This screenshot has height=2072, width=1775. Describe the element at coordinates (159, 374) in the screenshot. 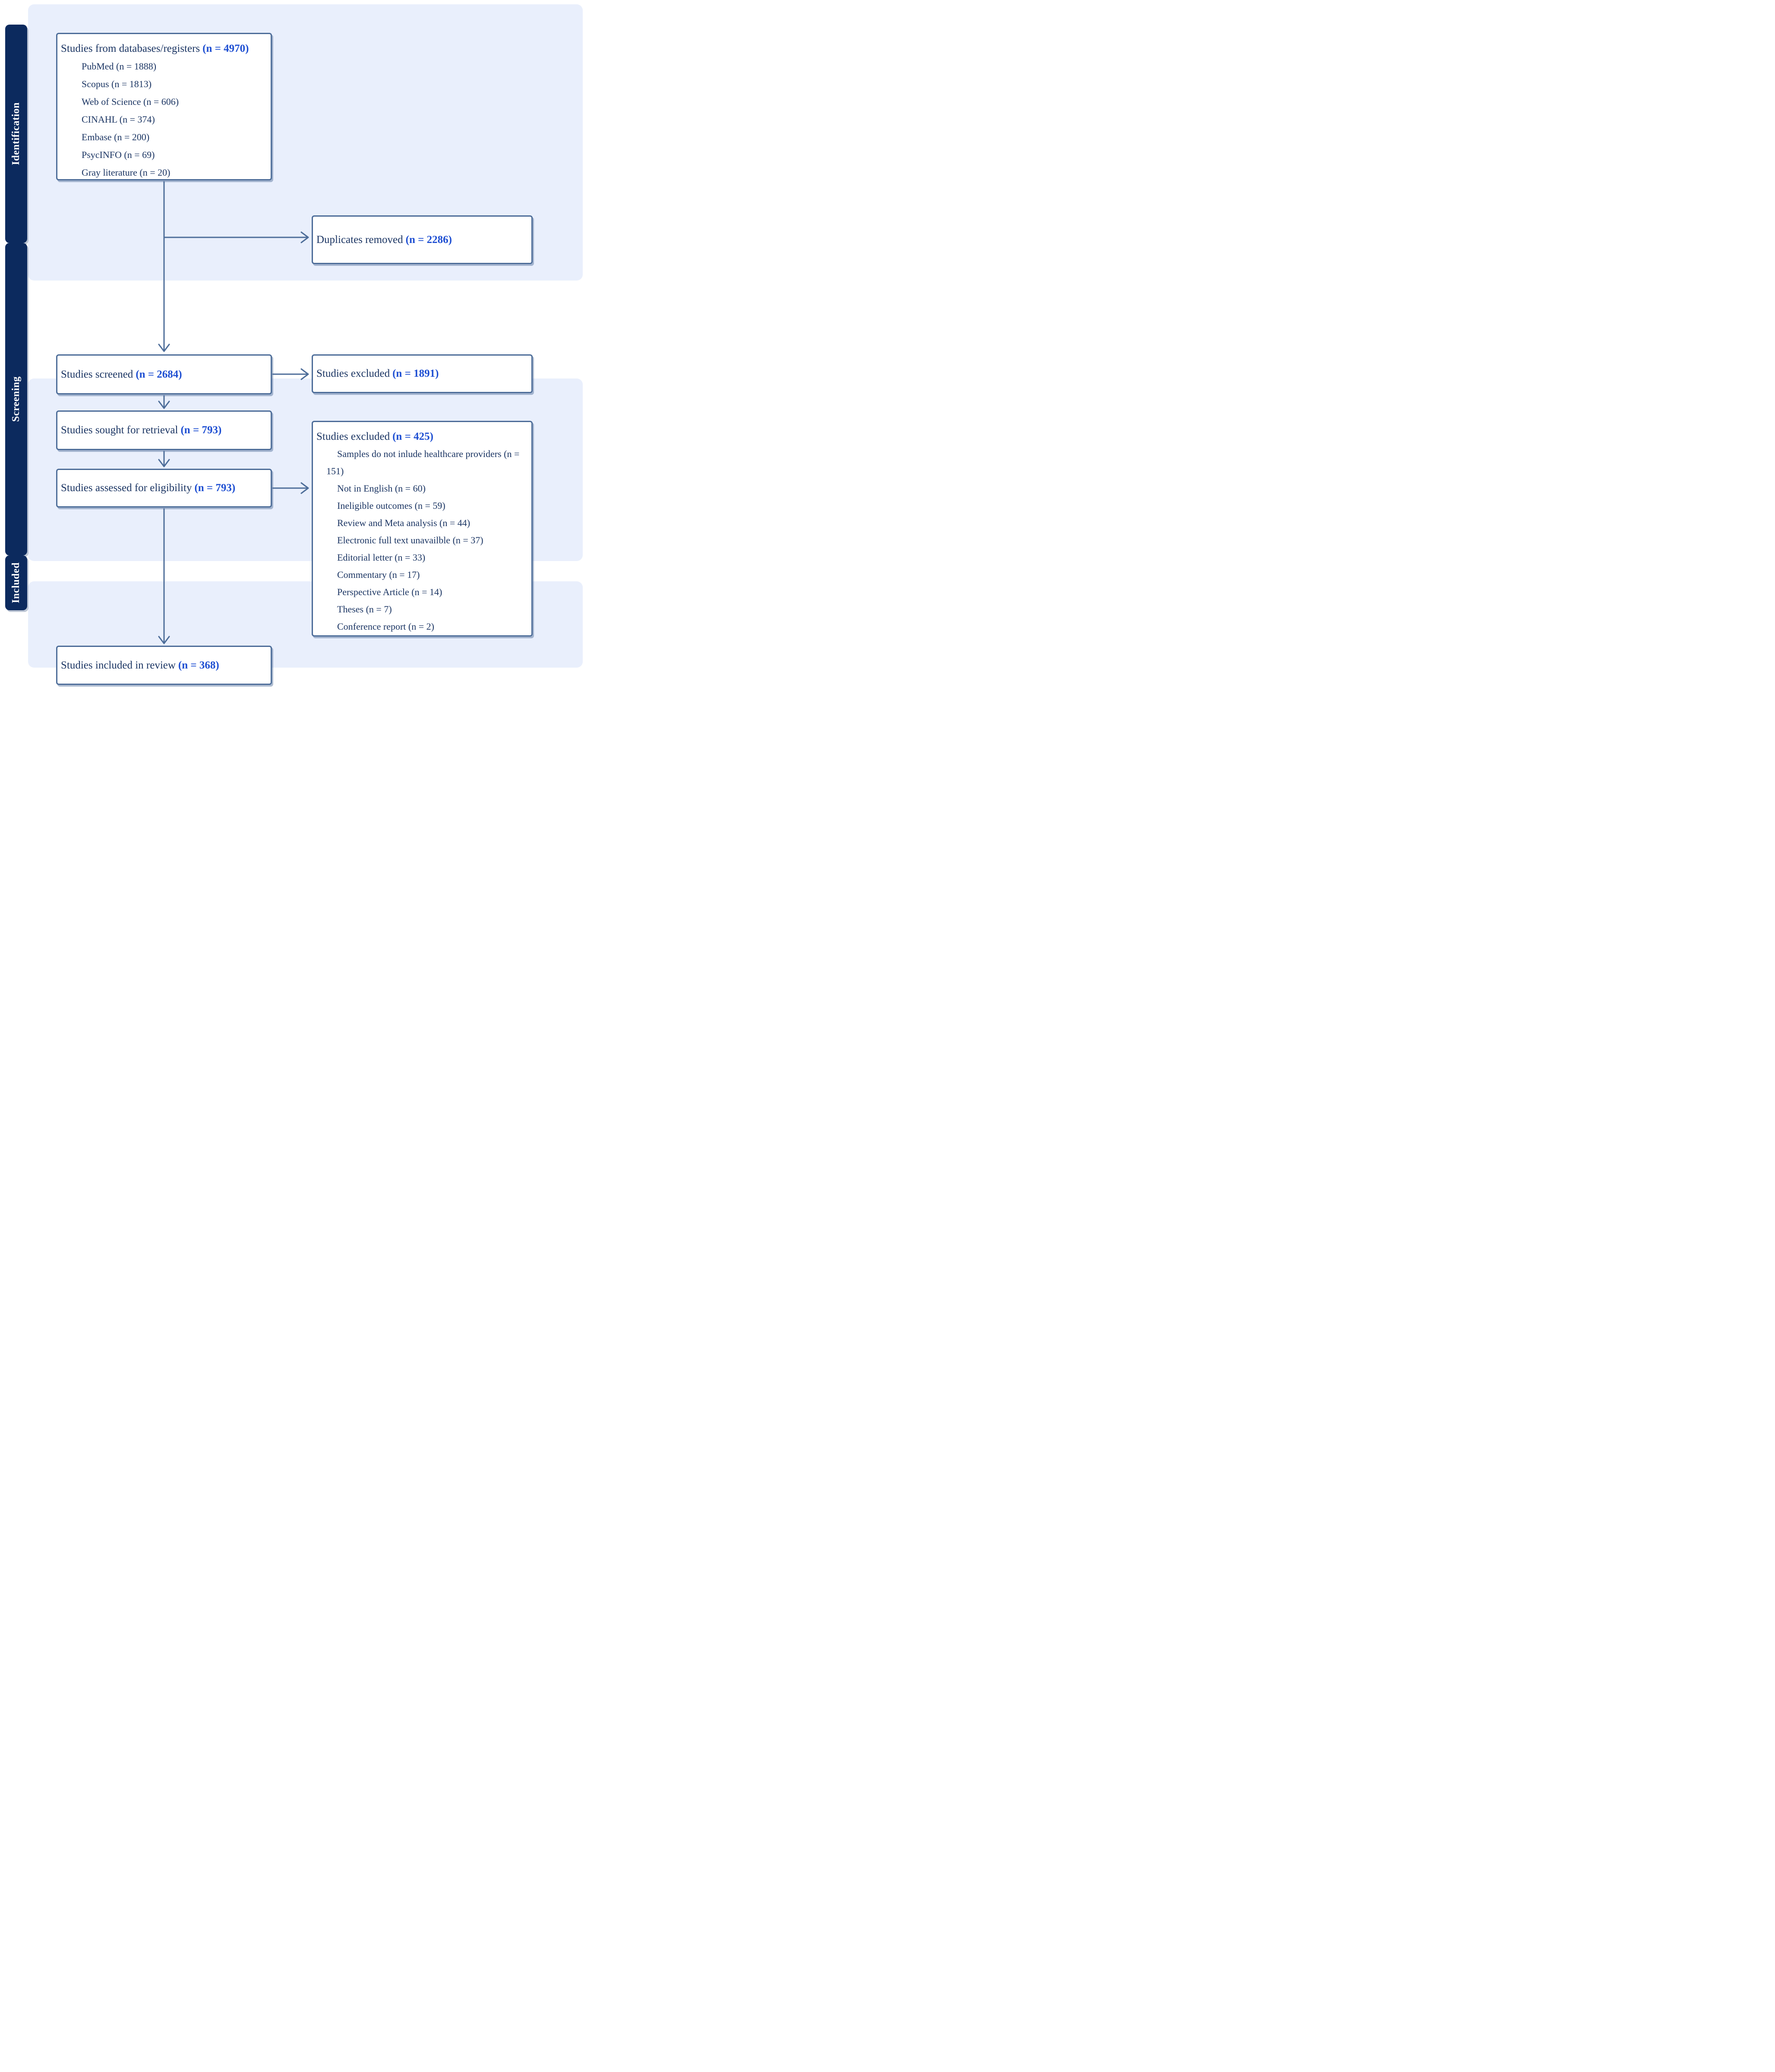

I see `box-count: (n = 2684)` at that location.